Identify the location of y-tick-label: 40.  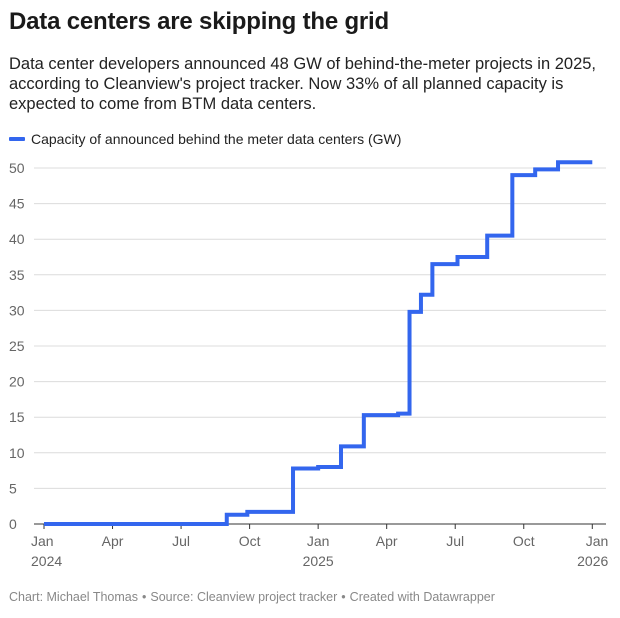
(17, 239).